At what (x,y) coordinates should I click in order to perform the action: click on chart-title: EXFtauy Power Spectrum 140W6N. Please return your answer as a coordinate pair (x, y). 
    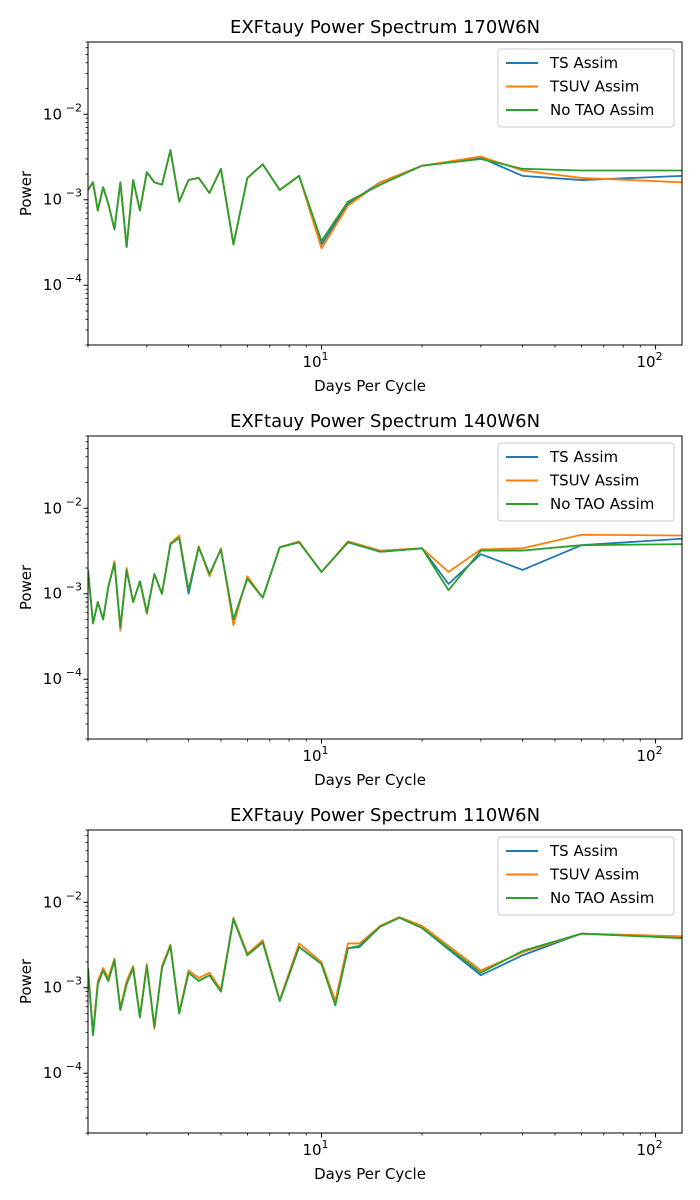
    Looking at the image, I should click on (385, 421).